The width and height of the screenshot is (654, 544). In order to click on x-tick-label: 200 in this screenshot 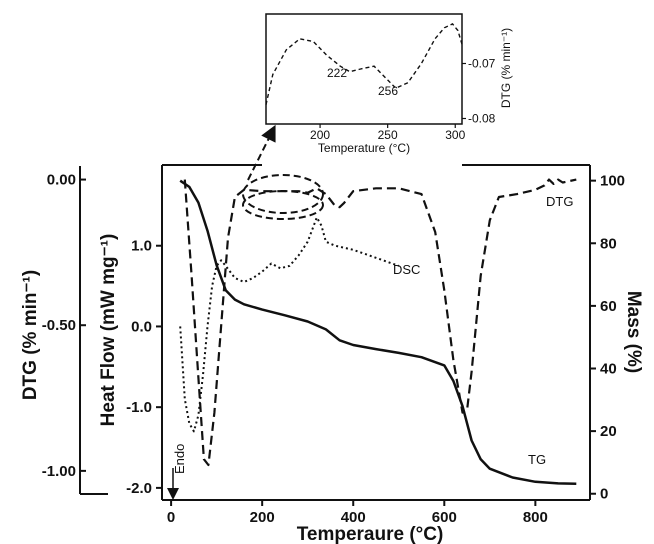, I will do `click(262, 517)`.